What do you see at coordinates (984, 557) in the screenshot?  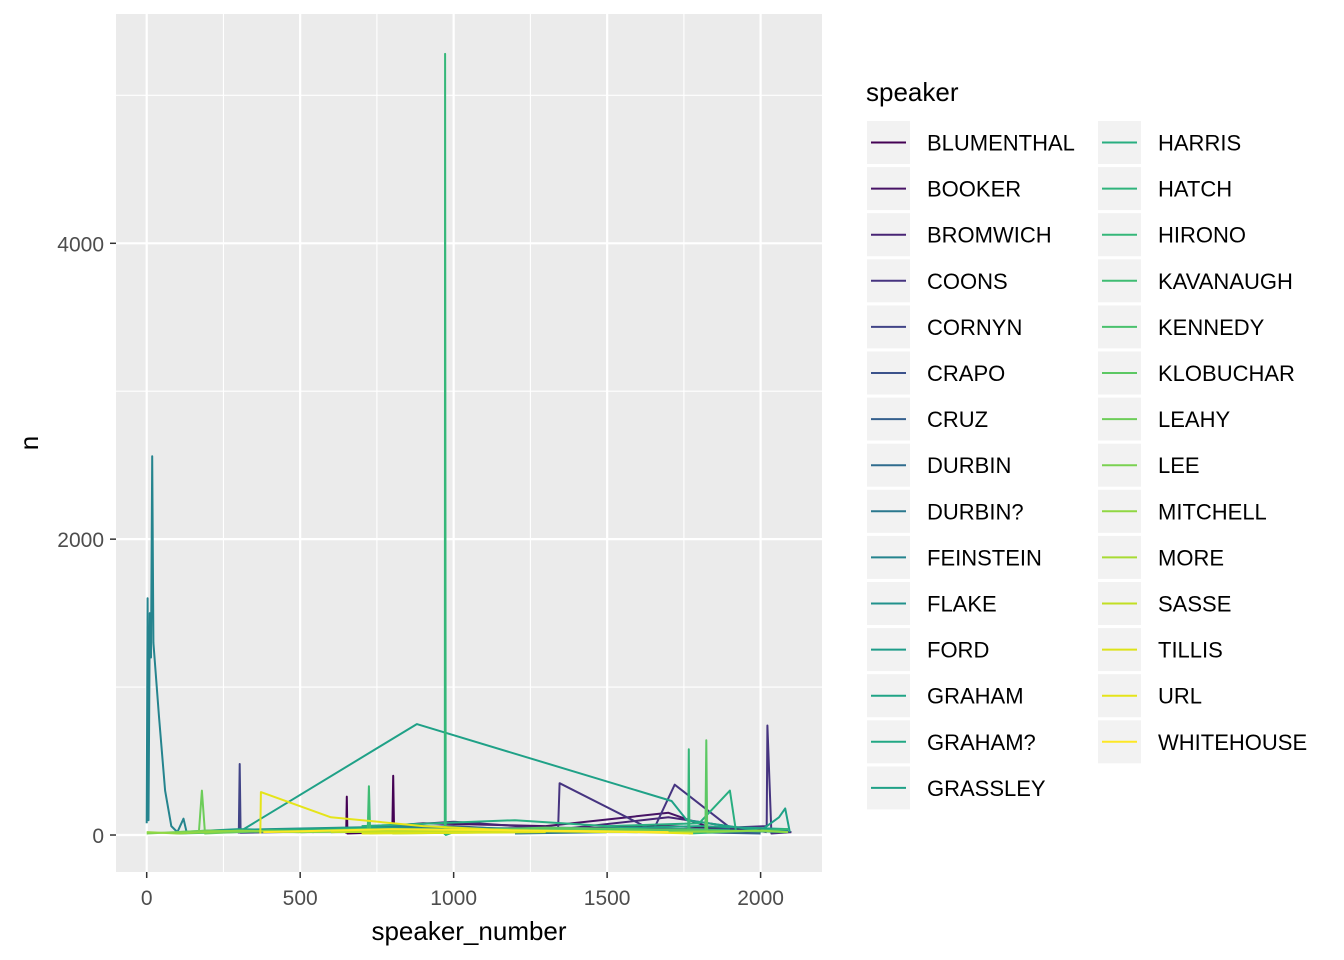 I see `legend-label: FEINSTEIN` at bounding box center [984, 557].